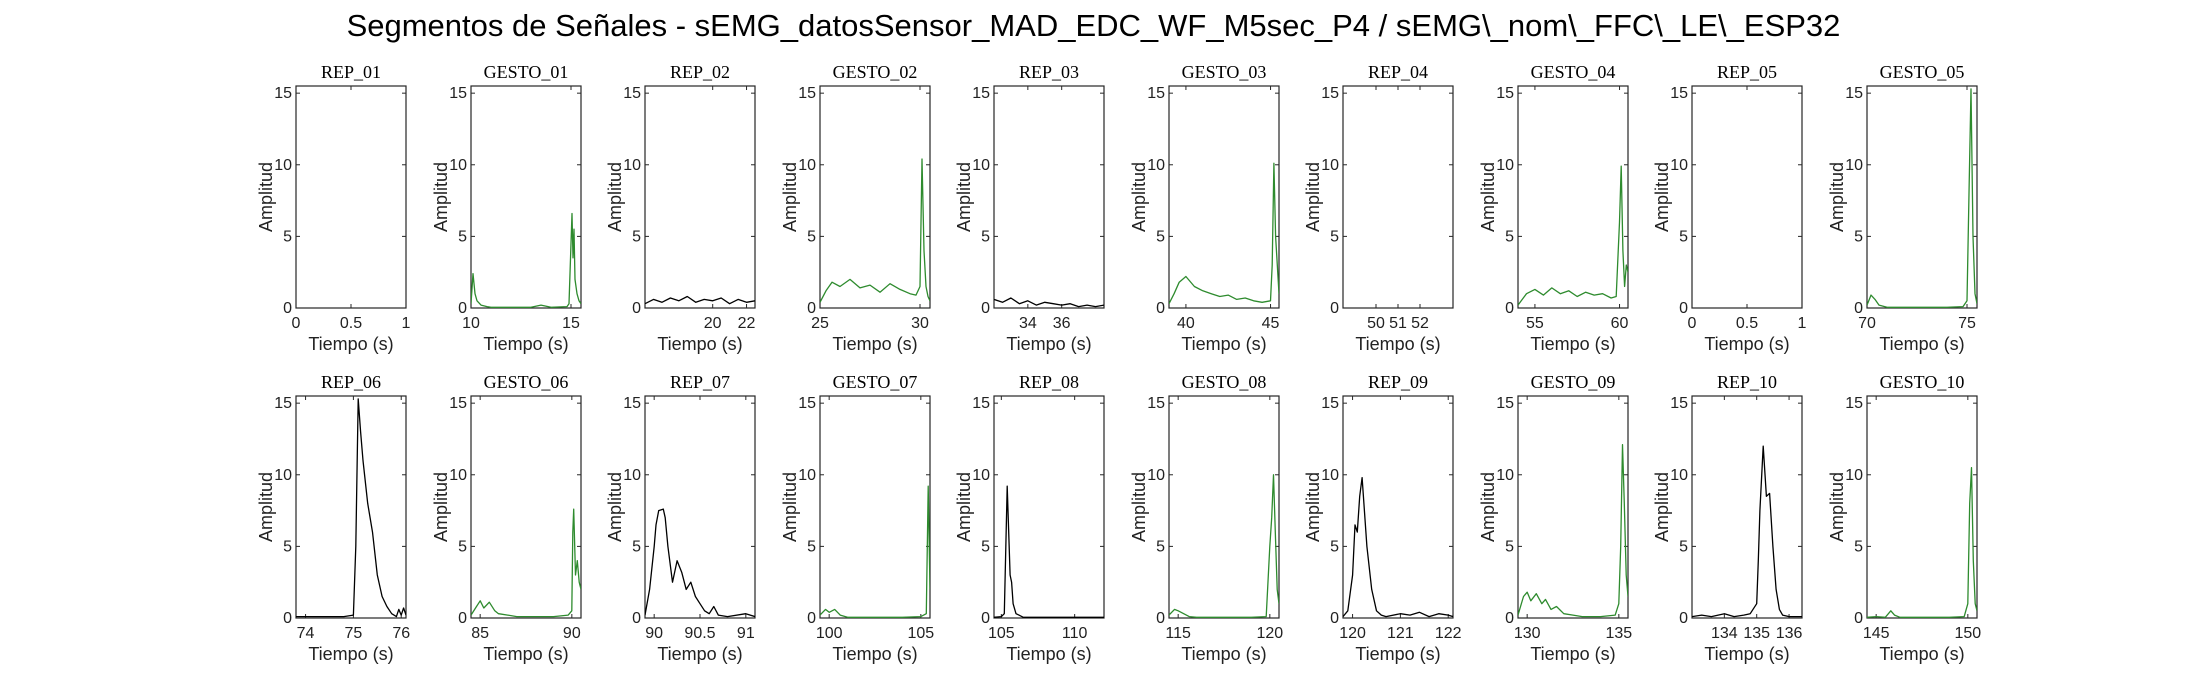 This screenshot has height=688, width=2187. What do you see at coordinates (1747, 382) in the screenshot?
I see `subplot-title: REP_10` at bounding box center [1747, 382].